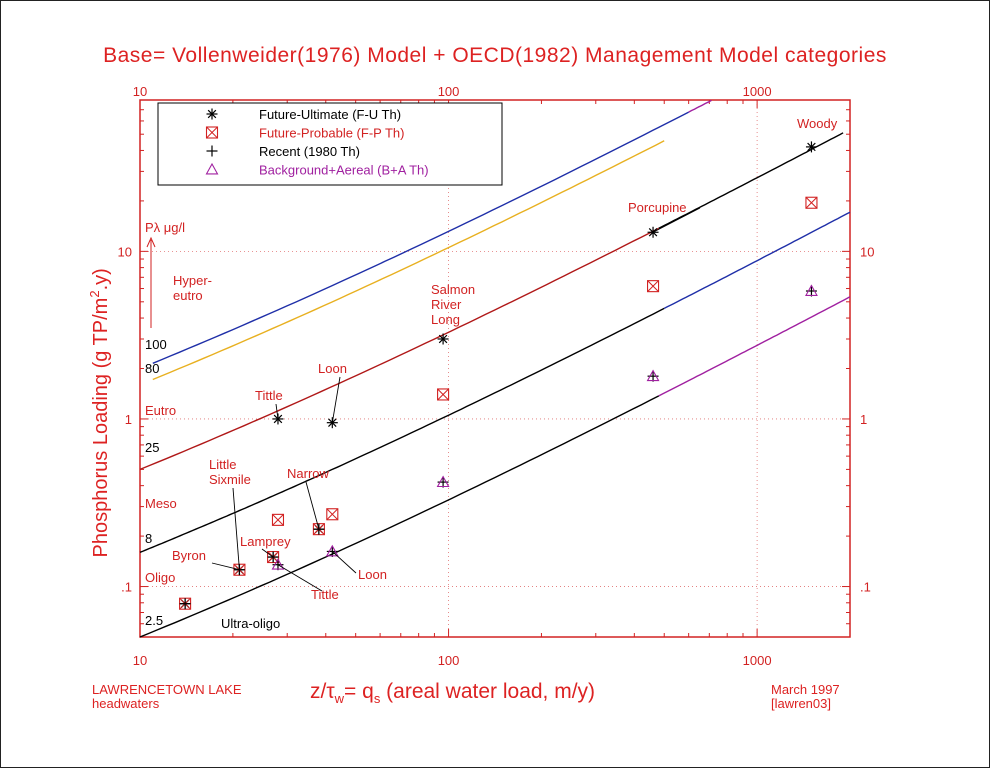  What do you see at coordinates (212, 168) in the screenshot?
I see `legend-marker-triangle` at bounding box center [212, 168].